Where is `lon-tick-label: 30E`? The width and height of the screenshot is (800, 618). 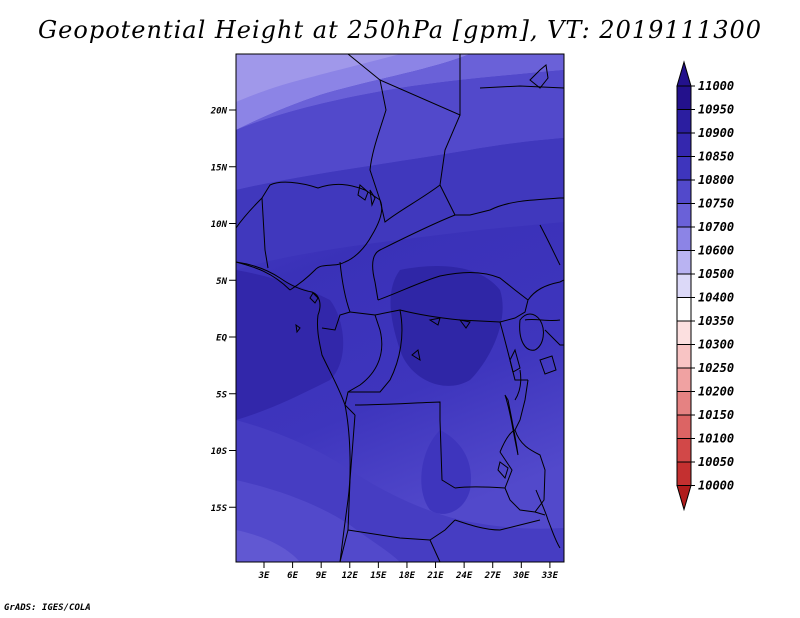 lon-tick-label: 30E is located at coordinates (521, 576).